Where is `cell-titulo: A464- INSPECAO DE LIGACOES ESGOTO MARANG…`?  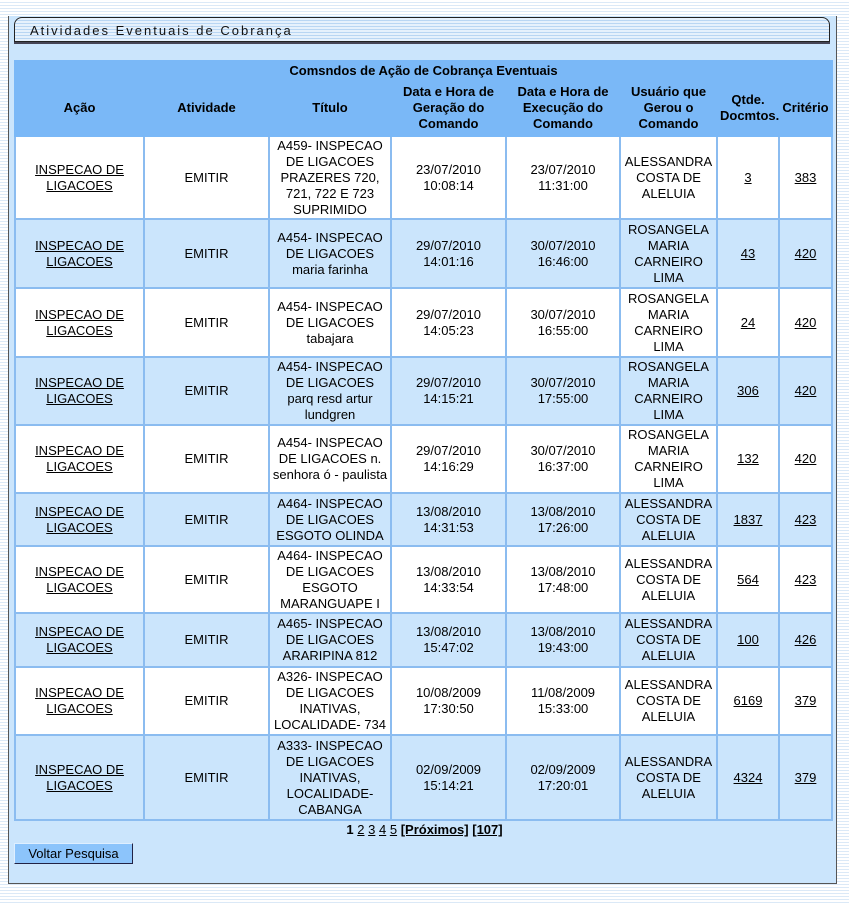
cell-titulo: A464- INSPECAO DE LIGACOES ESGOTO MARANG… is located at coordinates (330, 579).